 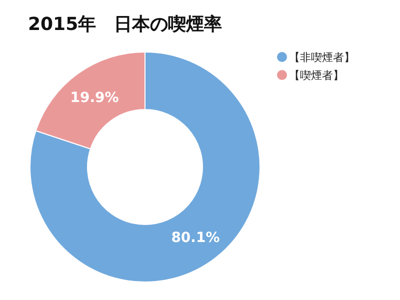 I want to click on data-label: 80.1%, so click(x=195, y=238).